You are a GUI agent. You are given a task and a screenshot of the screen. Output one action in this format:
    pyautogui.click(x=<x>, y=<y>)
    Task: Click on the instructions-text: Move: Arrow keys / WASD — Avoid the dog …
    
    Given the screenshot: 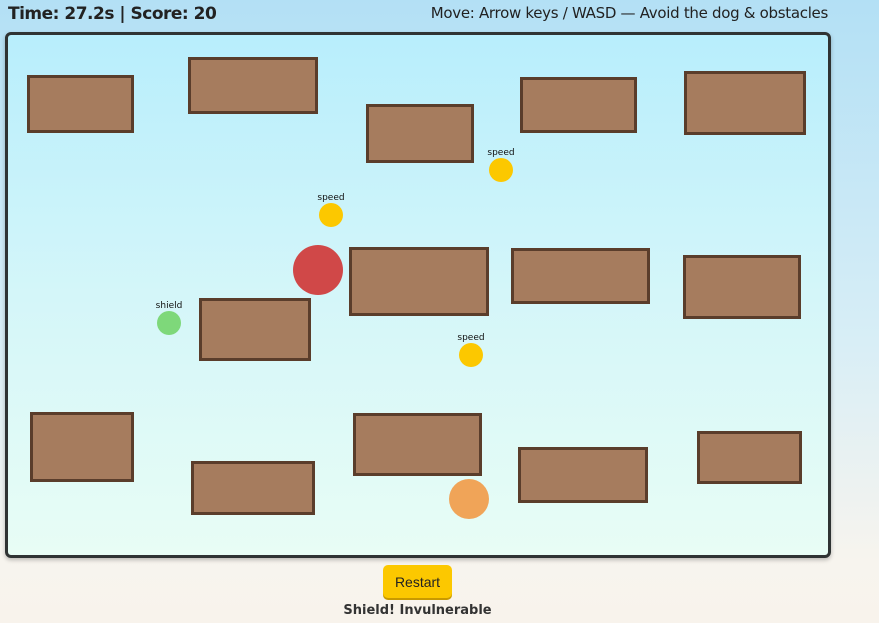 What is the action you would take?
    pyautogui.click(x=629, y=13)
    